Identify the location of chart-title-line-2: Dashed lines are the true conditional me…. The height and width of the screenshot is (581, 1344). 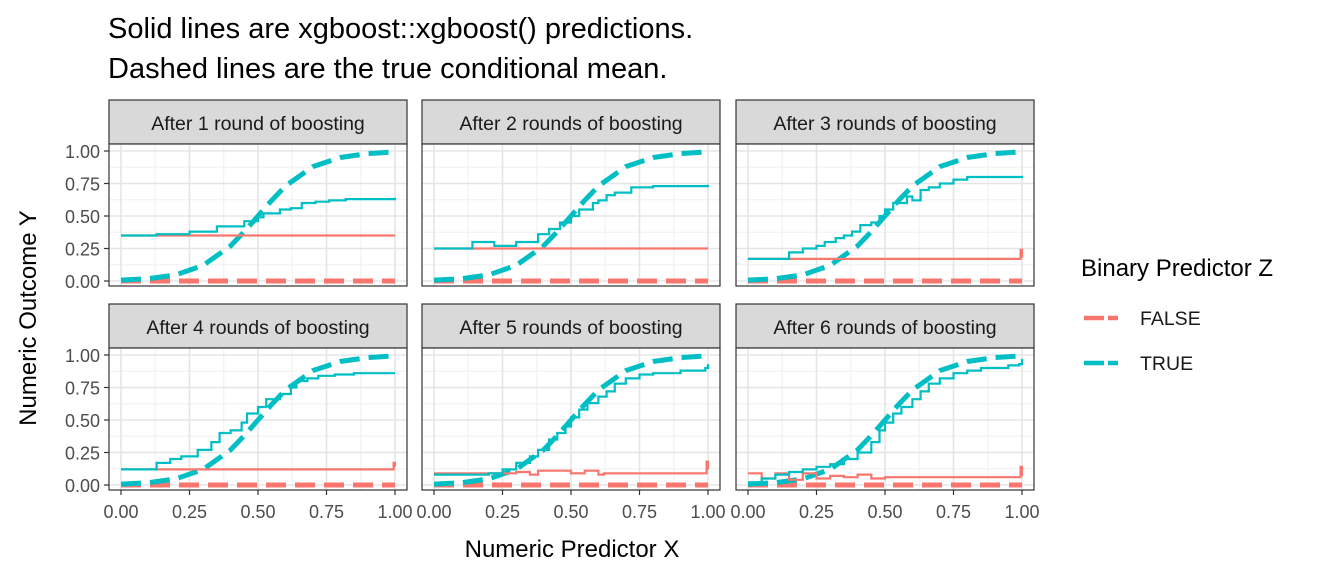
(387, 69).